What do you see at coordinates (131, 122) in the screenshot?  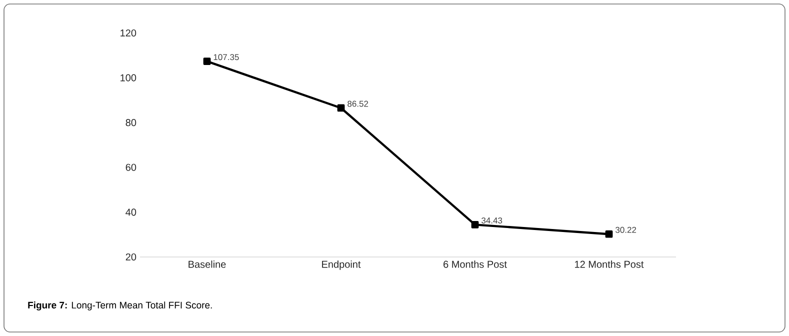 I see `y-tick-label: 80` at bounding box center [131, 122].